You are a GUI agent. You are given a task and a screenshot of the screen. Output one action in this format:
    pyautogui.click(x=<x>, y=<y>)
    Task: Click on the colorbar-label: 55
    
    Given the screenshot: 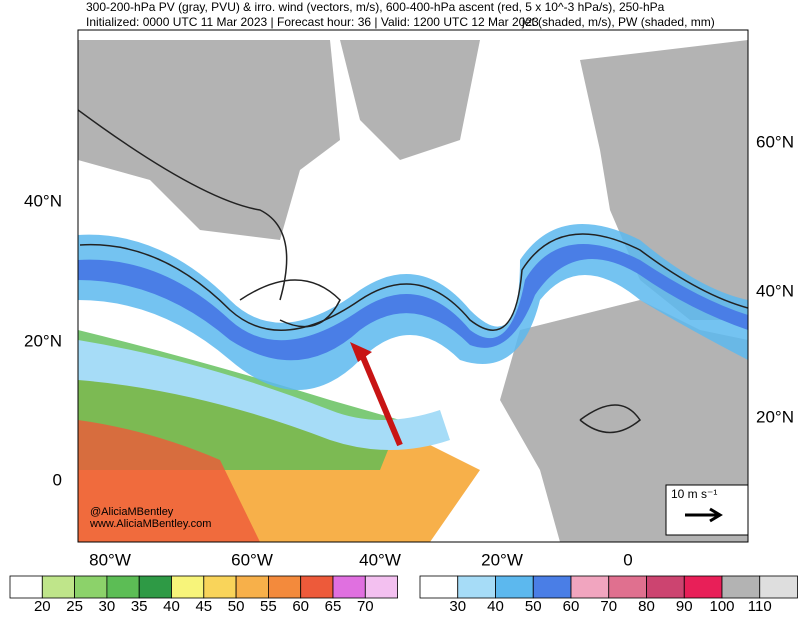 What is the action you would take?
    pyautogui.click(x=268, y=606)
    